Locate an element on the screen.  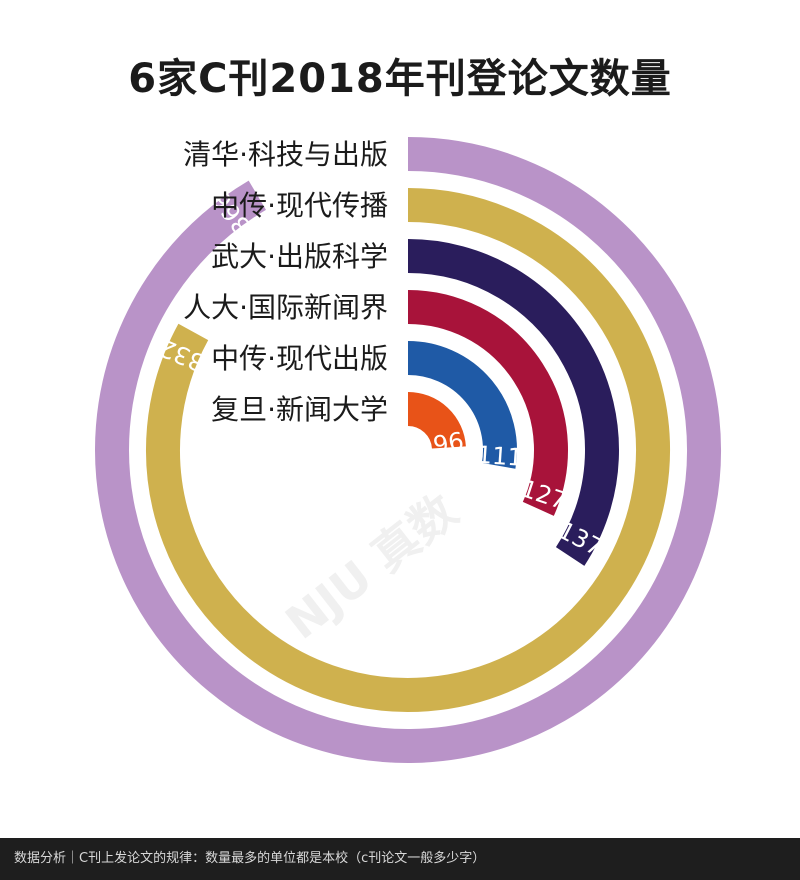
category-label: 清华·科技与出版 is located at coordinates (285, 154).